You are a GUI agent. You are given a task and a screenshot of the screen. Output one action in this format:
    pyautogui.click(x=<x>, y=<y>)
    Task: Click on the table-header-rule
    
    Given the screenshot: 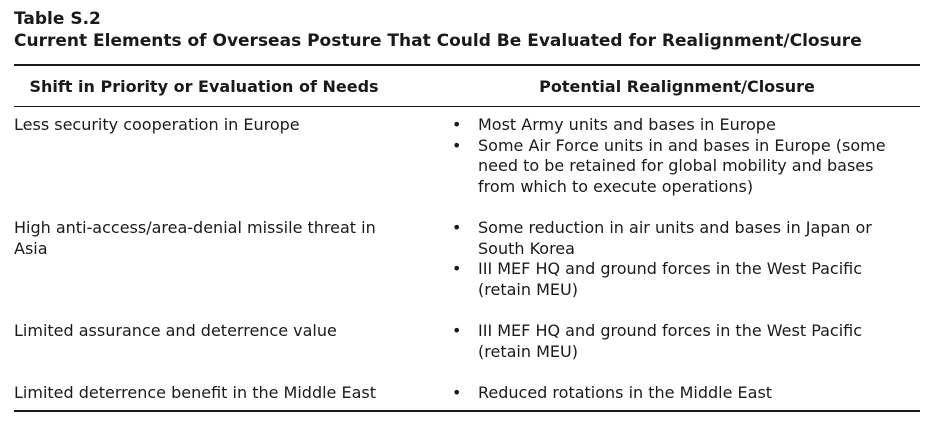 What is the action you would take?
    pyautogui.click(x=467, y=106)
    